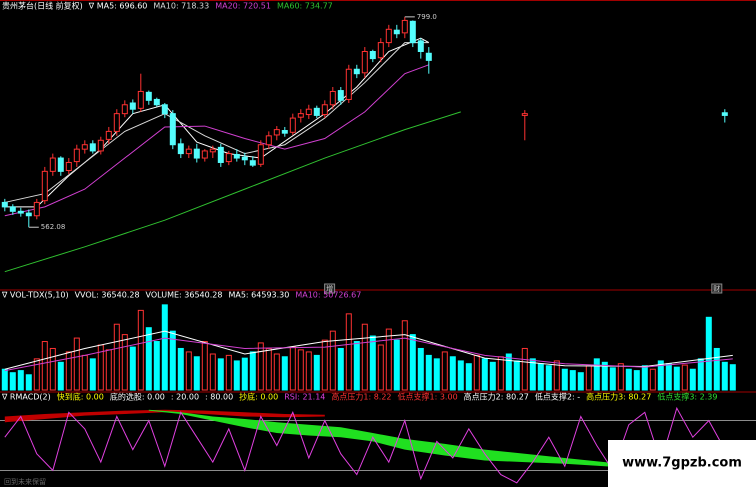 The height and width of the screenshot is (487, 756). What do you see at coordinates (243, 6) in the screenshot?
I see `panel-legend: MA20: 720.51` at bounding box center [243, 6].